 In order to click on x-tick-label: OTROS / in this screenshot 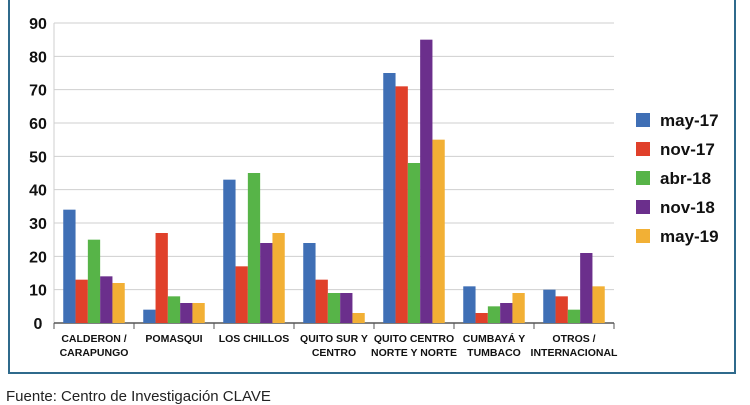, I will do `click(573, 339)`.